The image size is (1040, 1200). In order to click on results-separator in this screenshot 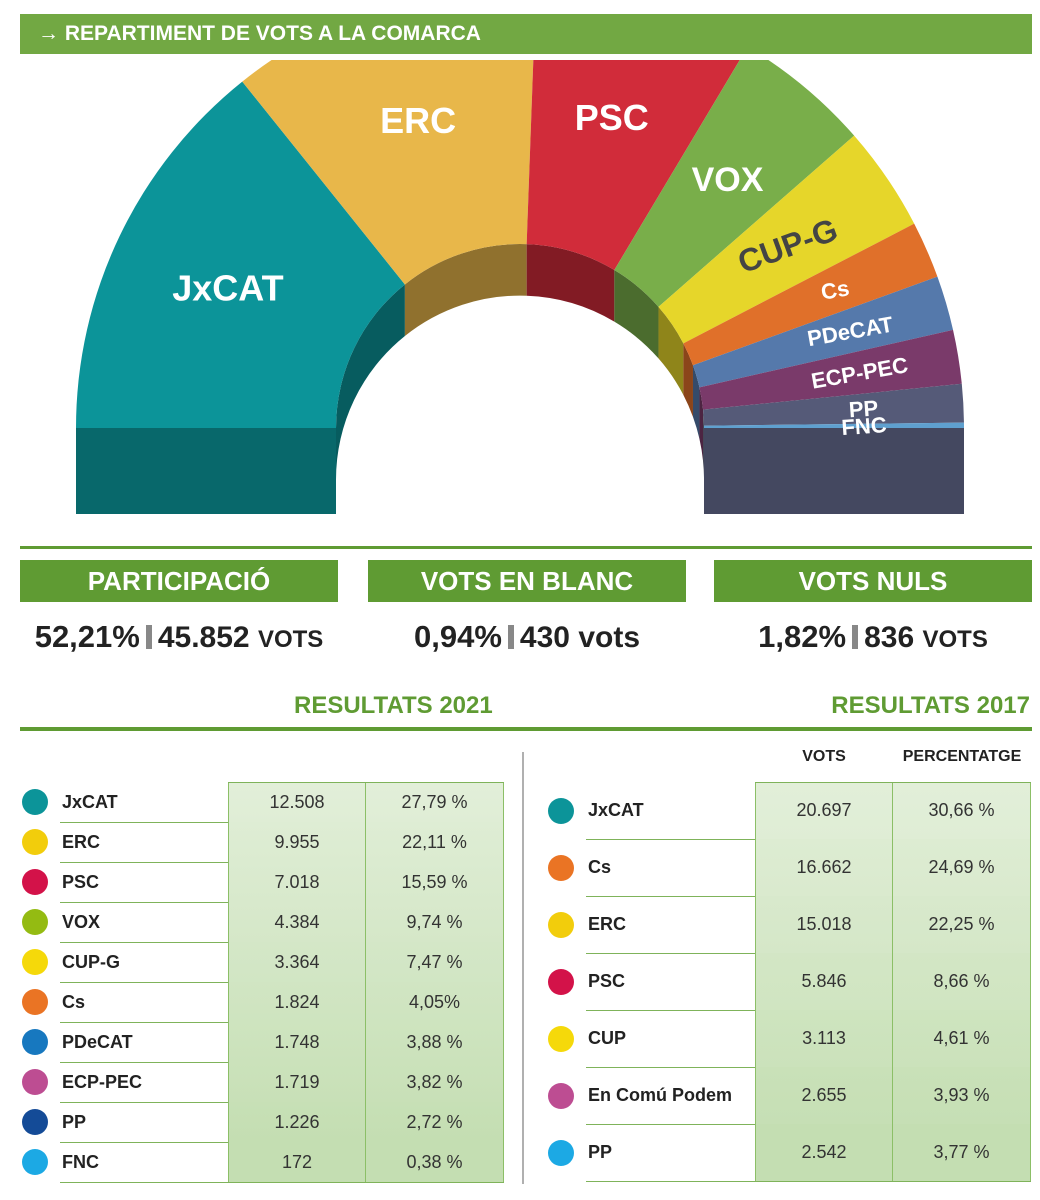, I will do `click(526, 729)`.